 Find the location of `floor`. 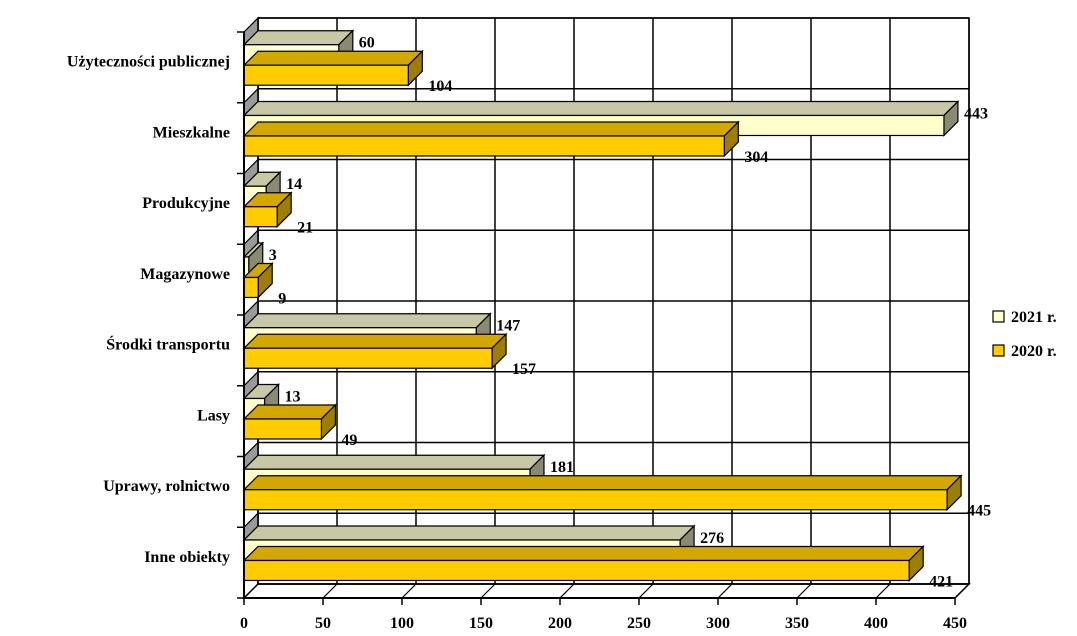

floor is located at coordinates (606, 591).